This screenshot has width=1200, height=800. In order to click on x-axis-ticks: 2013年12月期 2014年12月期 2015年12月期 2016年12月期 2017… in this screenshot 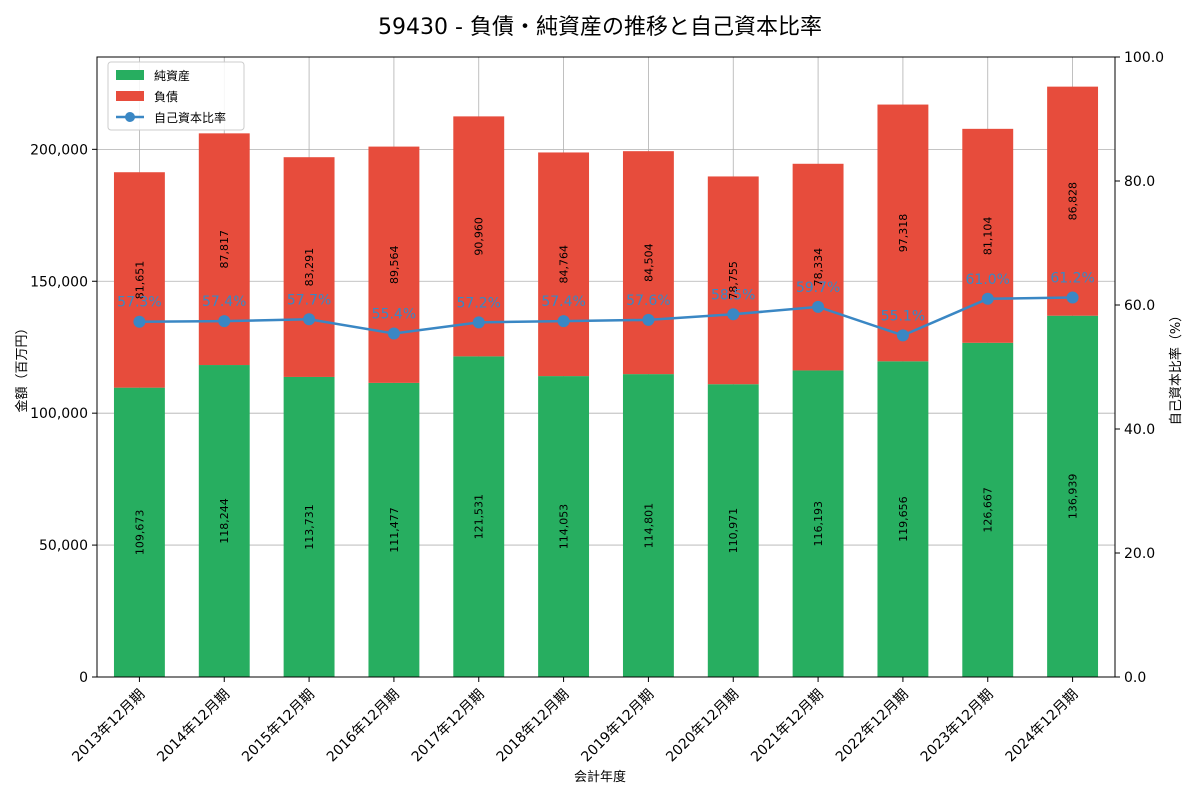, I will do `click(575, 721)`.